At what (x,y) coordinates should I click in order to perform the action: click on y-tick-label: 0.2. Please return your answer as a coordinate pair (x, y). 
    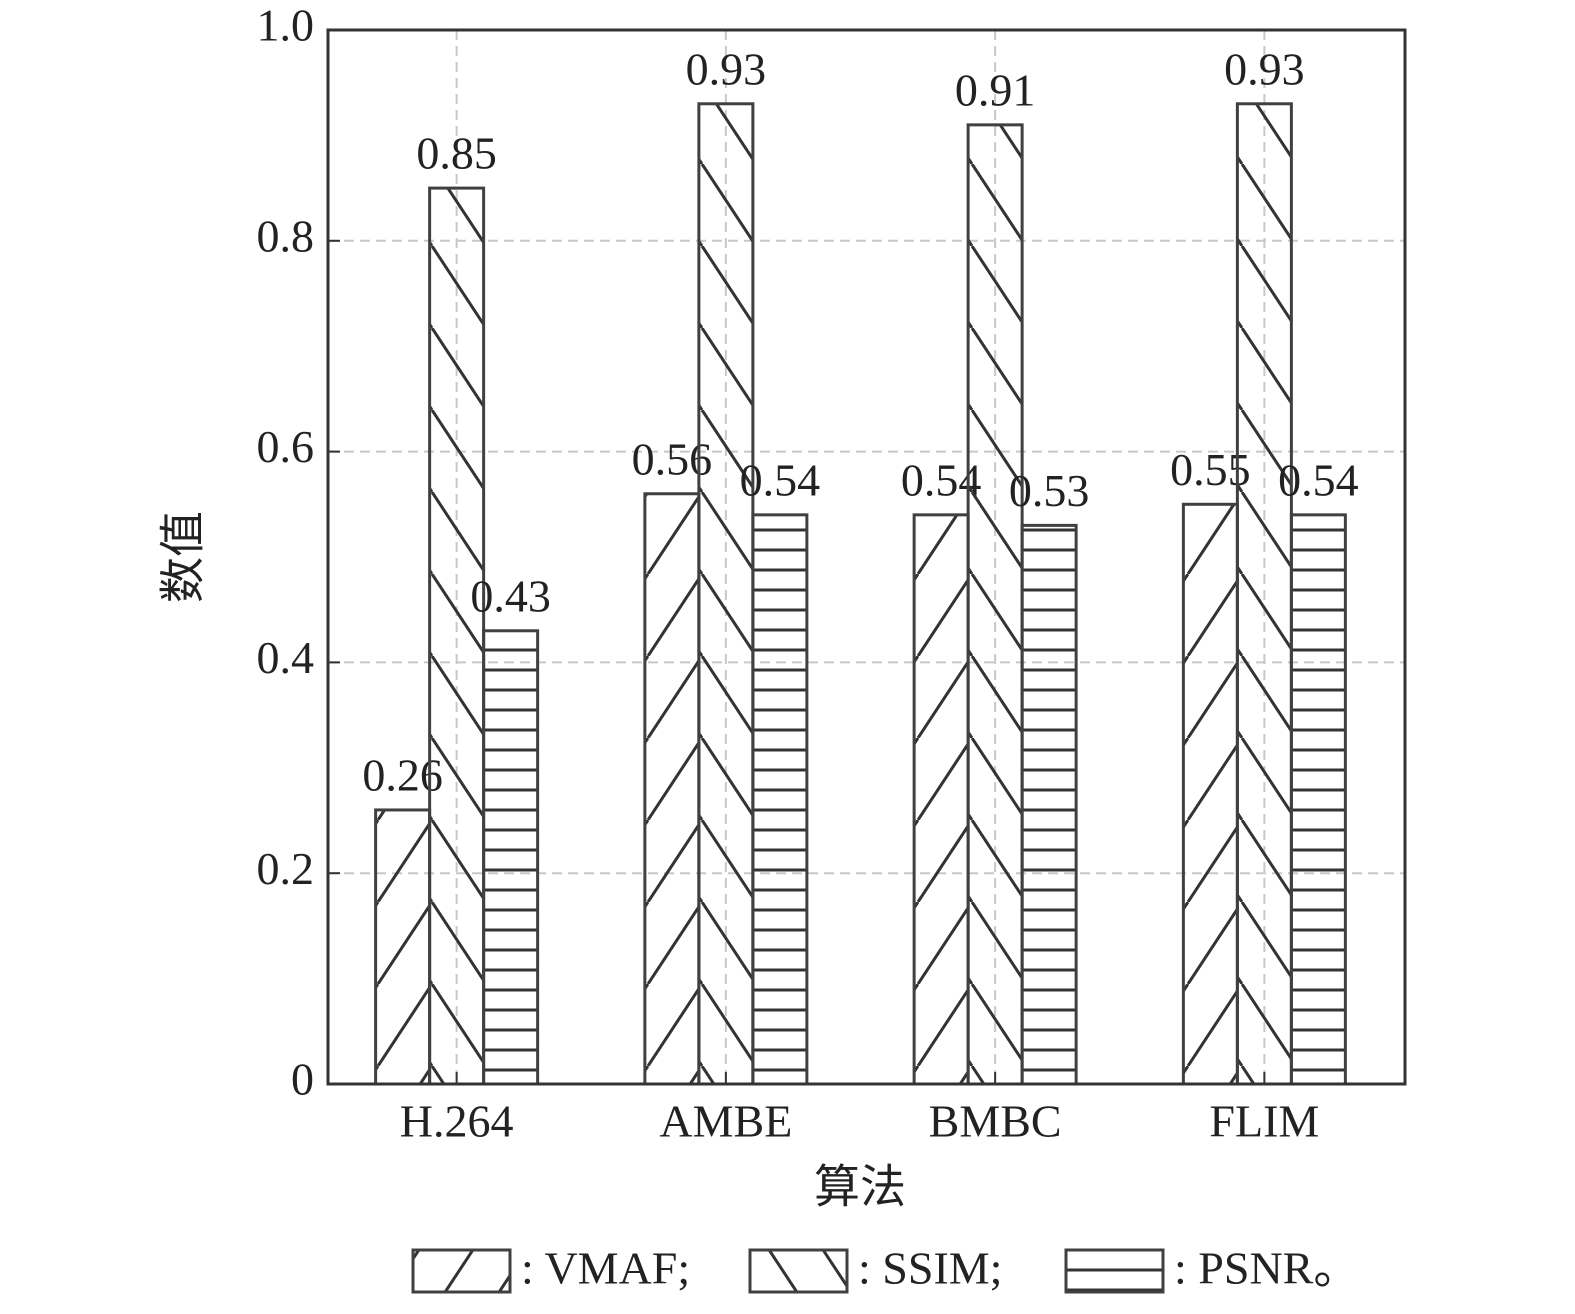
    Looking at the image, I should click on (286, 868).